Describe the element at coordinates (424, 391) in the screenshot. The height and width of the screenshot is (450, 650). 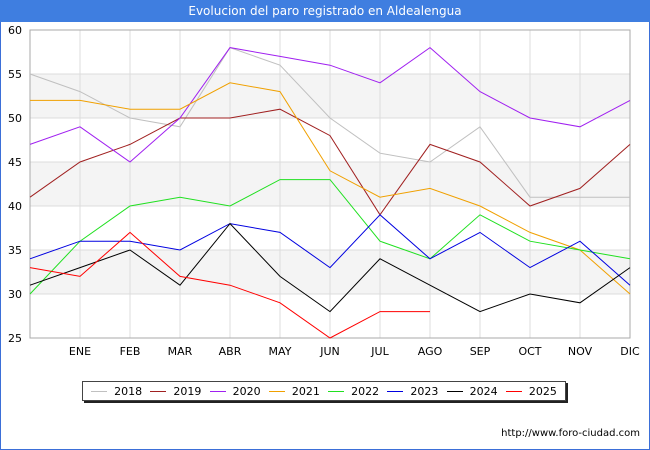
I see `legend-label: 2023` at that location.